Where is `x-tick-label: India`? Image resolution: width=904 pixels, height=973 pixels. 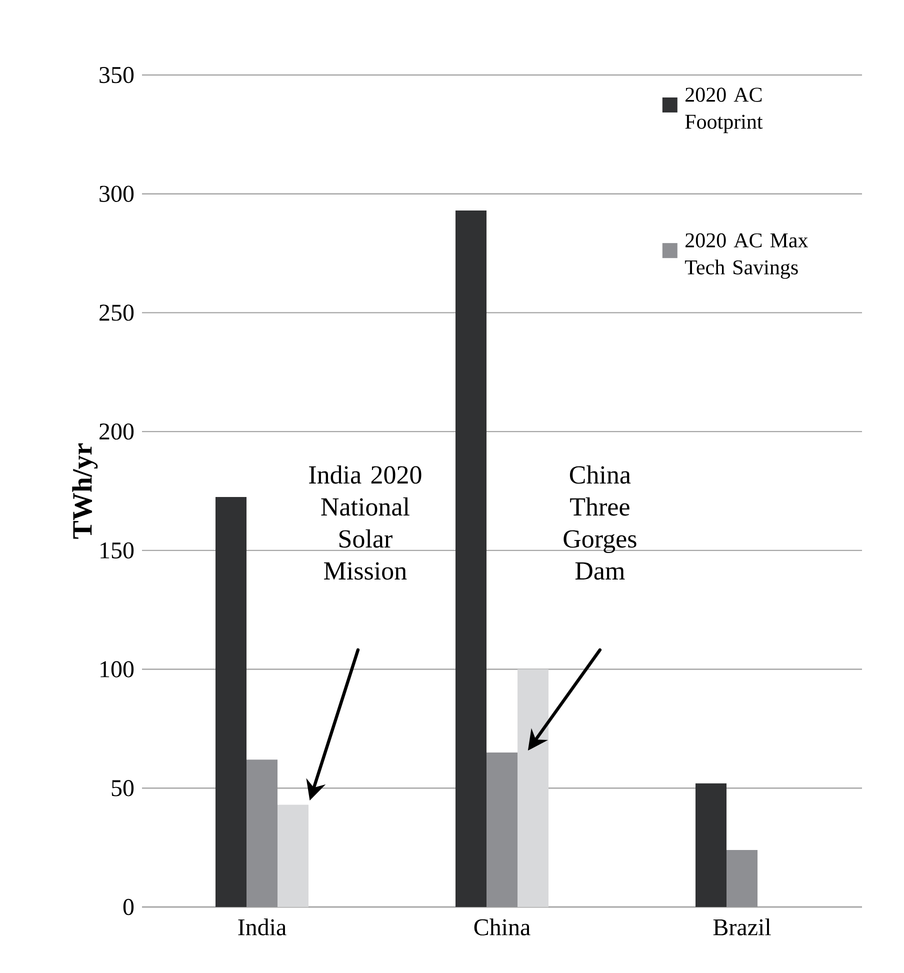 x-tick-label: India is located at coordinates (262, 927).